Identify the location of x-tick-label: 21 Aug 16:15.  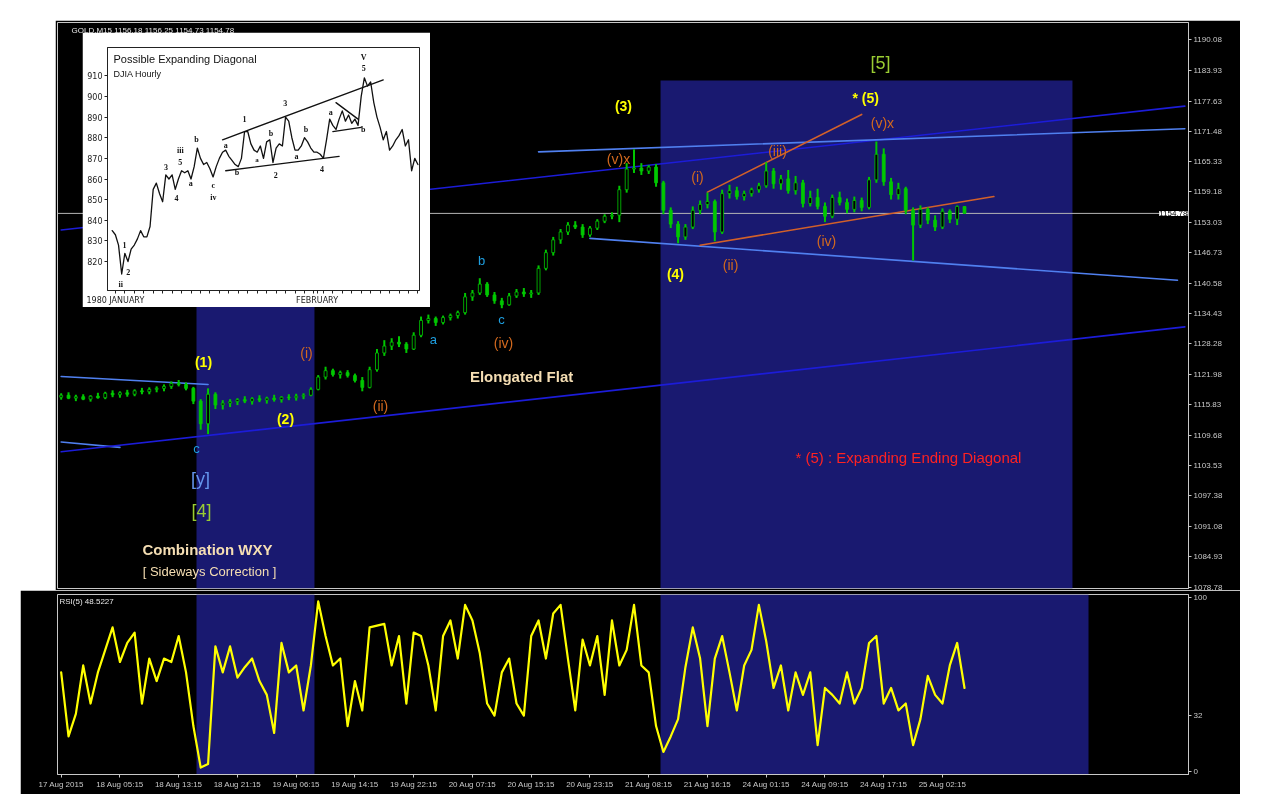
(707, 784).